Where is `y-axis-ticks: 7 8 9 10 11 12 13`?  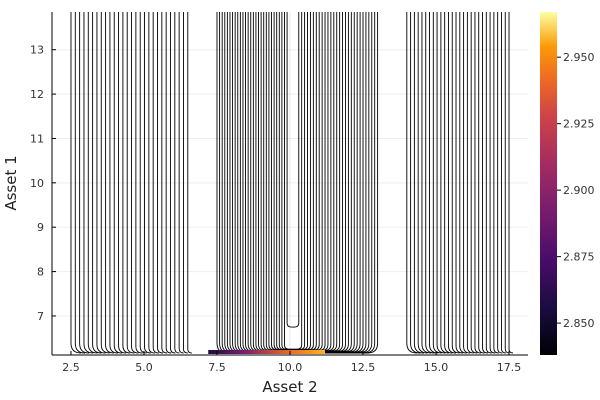
y-axis-ticks: 7 8 9 10 11 12 13 is located at coordinates (43, 183).